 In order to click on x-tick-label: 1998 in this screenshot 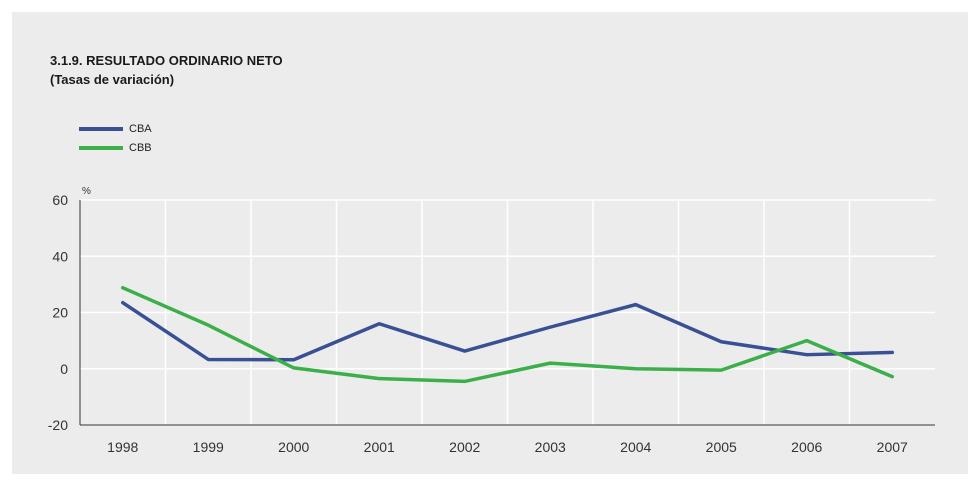, I will do `click(122, 447)`.